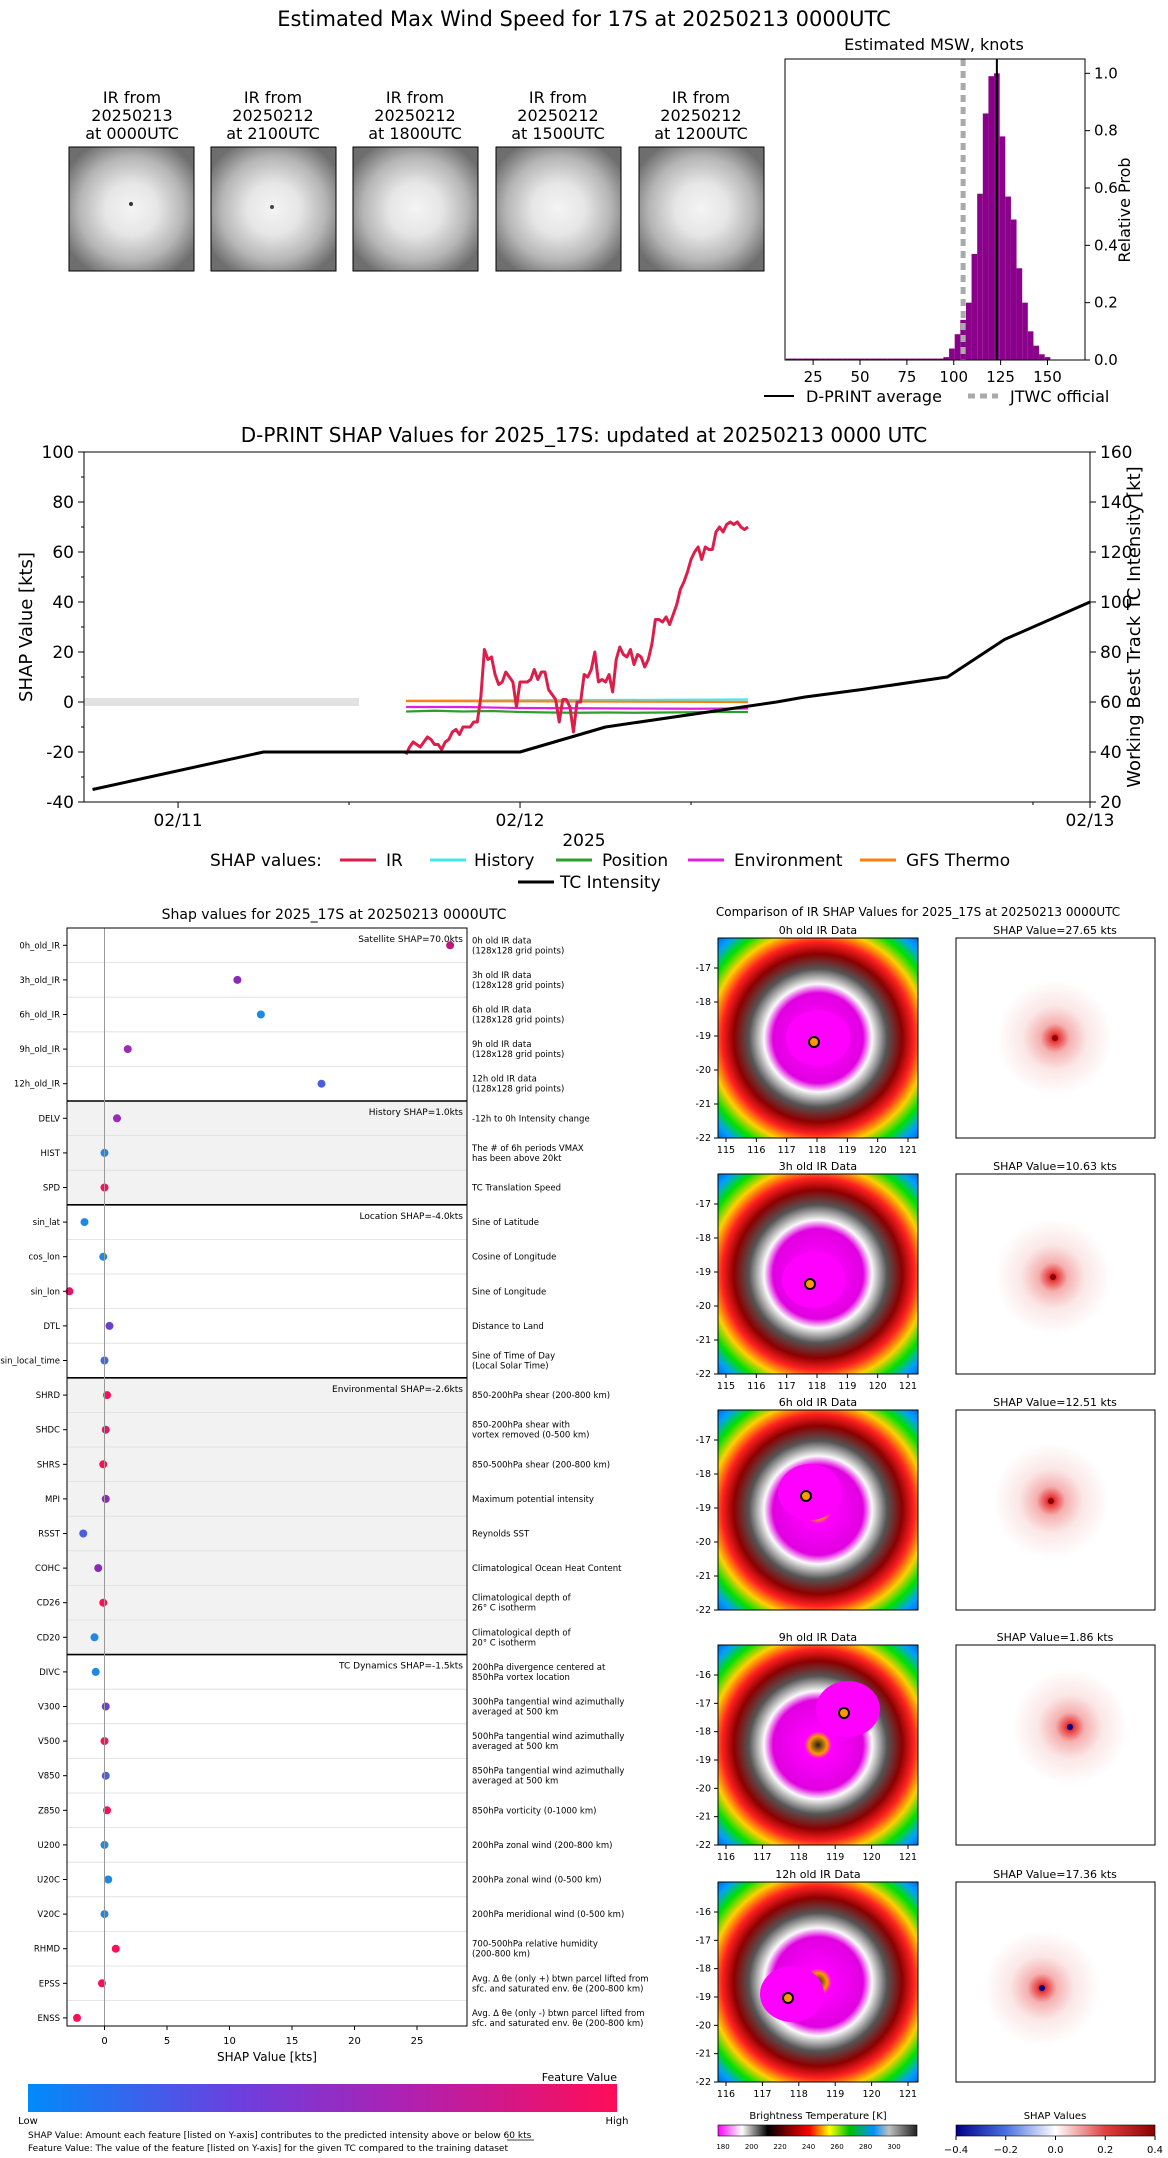  I want to click on ir-panel-title: 6h old IR Data, so click(818, 1402).